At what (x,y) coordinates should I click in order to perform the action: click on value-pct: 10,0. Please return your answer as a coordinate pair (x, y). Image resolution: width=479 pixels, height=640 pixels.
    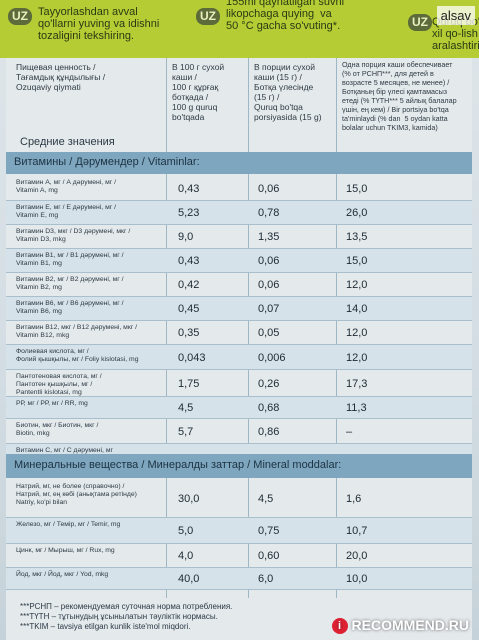
    Looking at the image, I should click on (357, 579).